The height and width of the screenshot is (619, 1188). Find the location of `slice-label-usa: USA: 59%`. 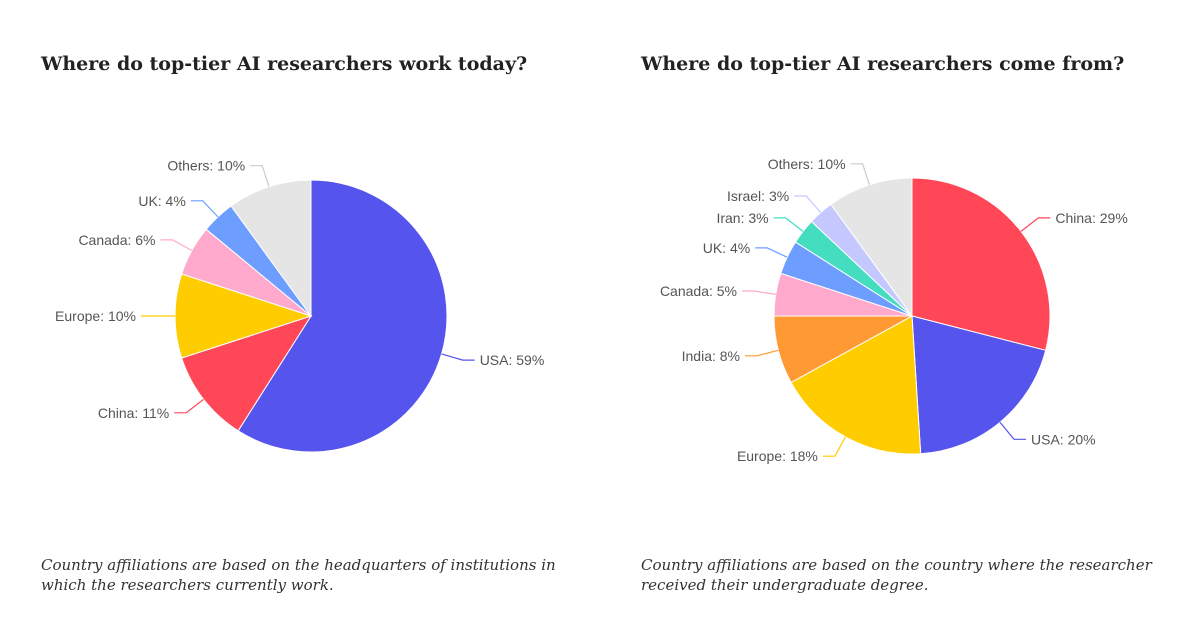

slice-label-usa: USA: 59% is located at coordinates (512, 360).